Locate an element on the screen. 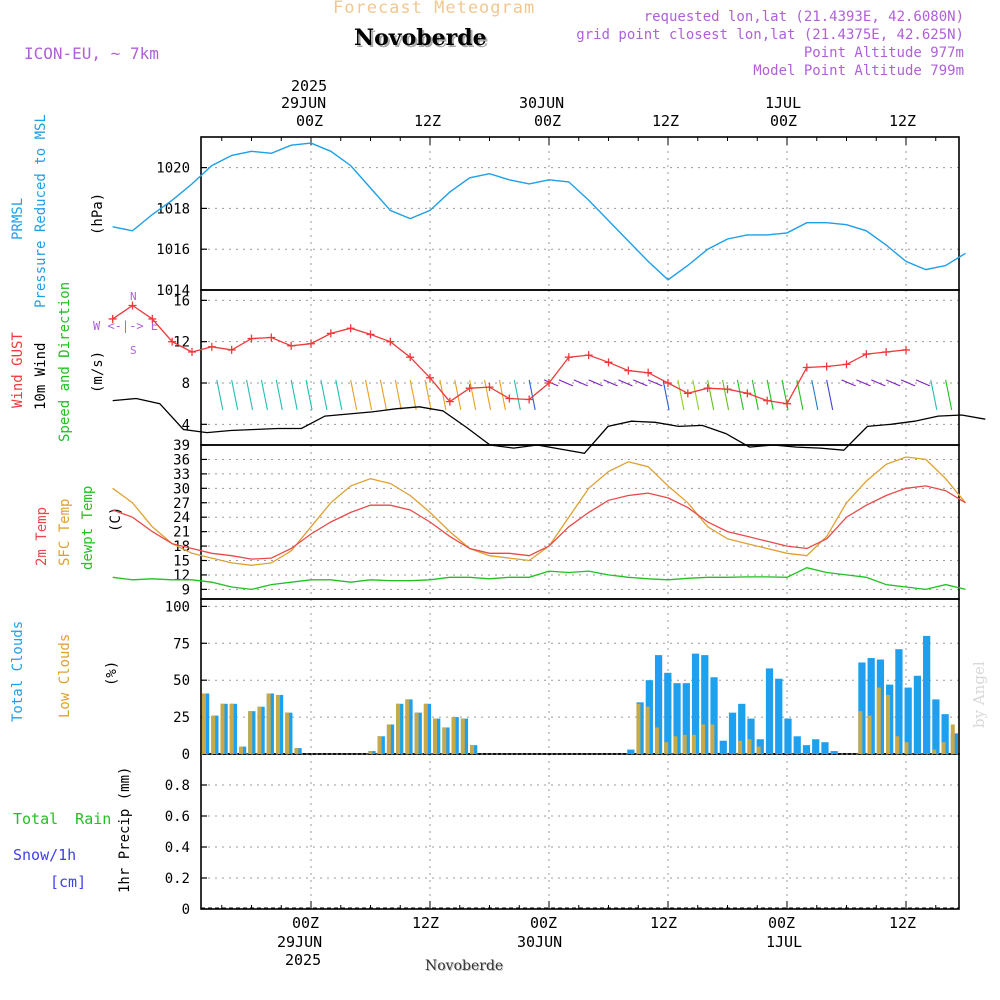  total-rain-label: Total Rain is located at coordinates (62, 819).